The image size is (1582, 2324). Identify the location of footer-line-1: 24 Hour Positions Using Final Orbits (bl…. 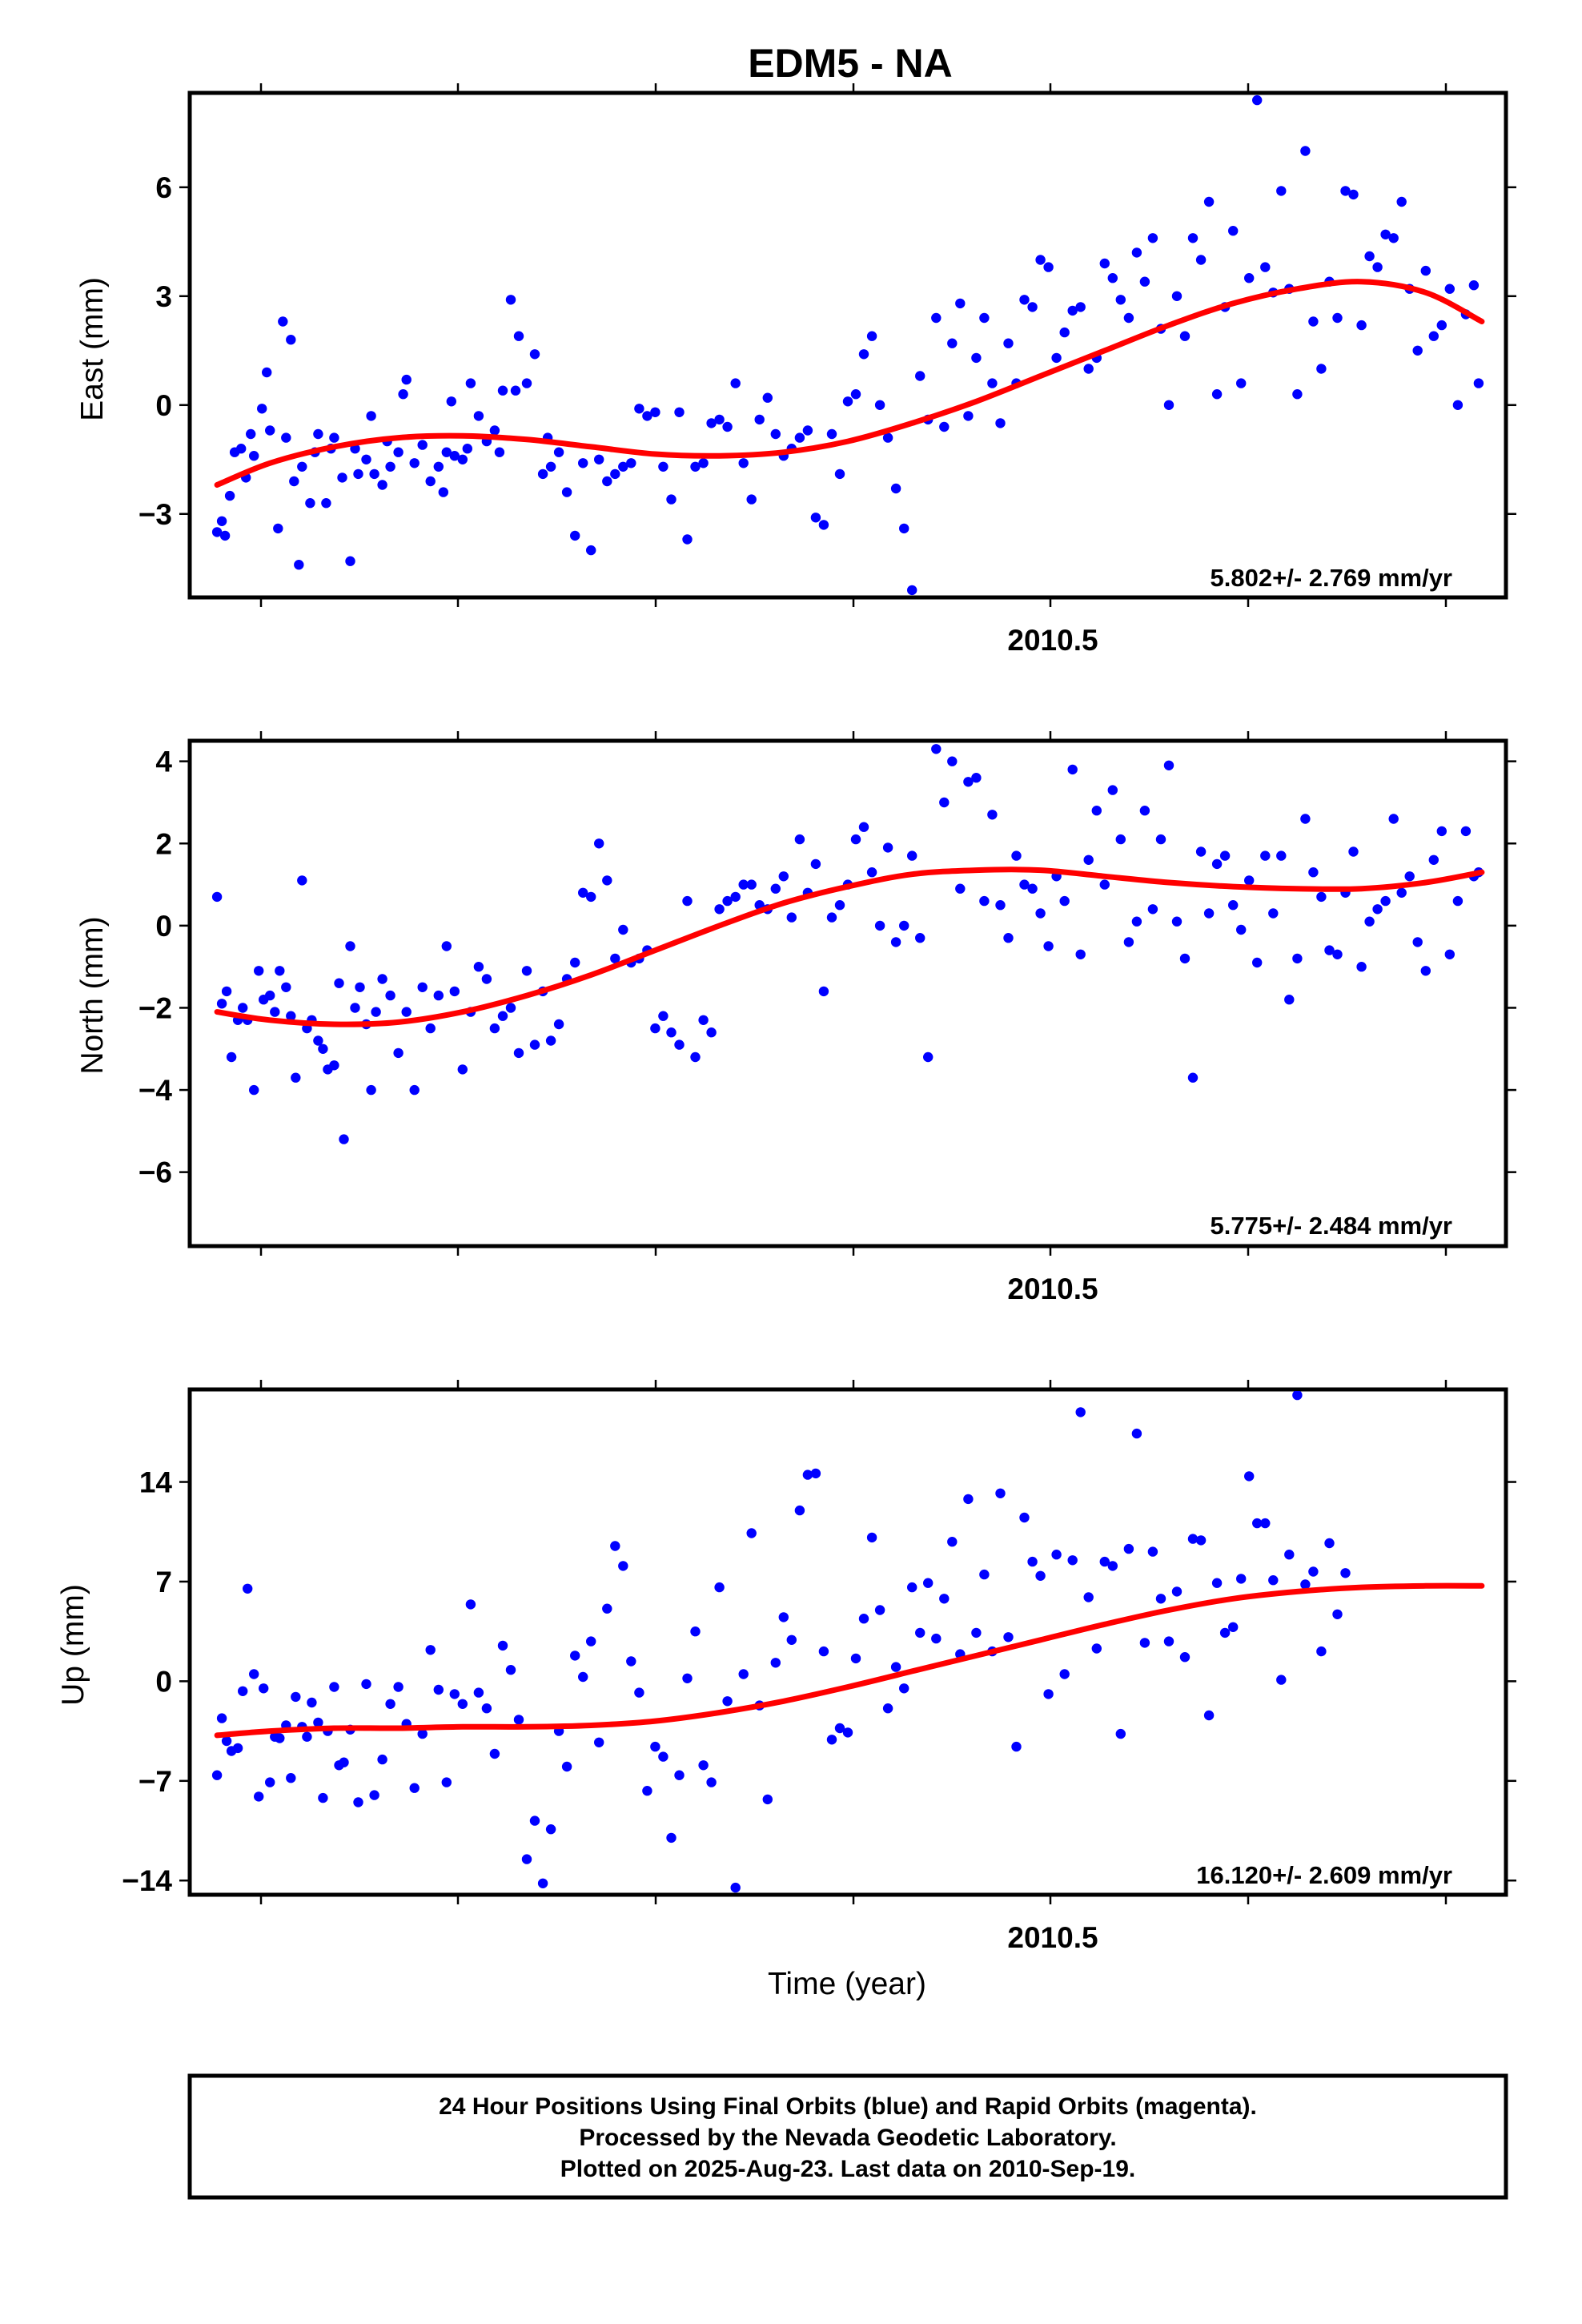
(848, 2106).